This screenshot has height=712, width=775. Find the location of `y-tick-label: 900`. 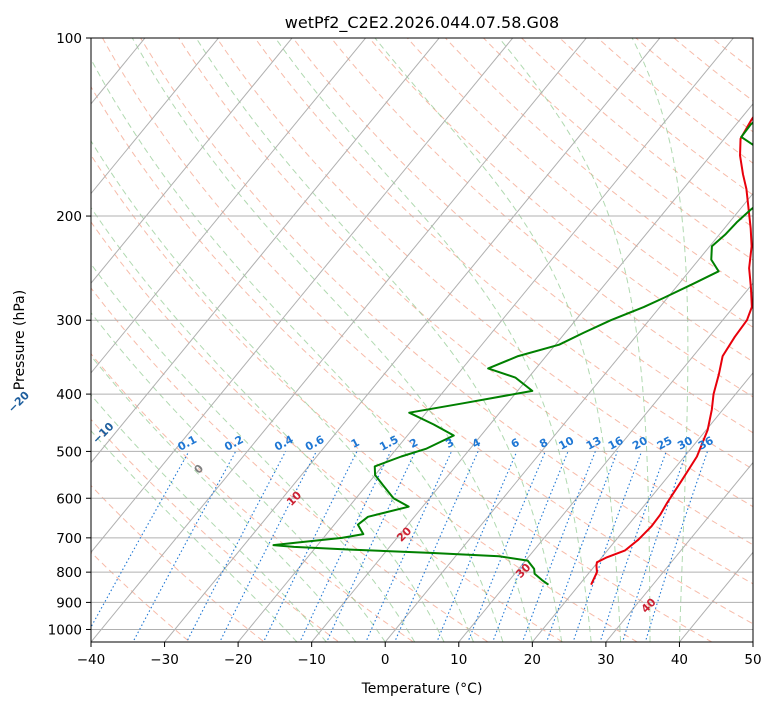

y-tick-label: 900 is located at coordinates (69, 603).